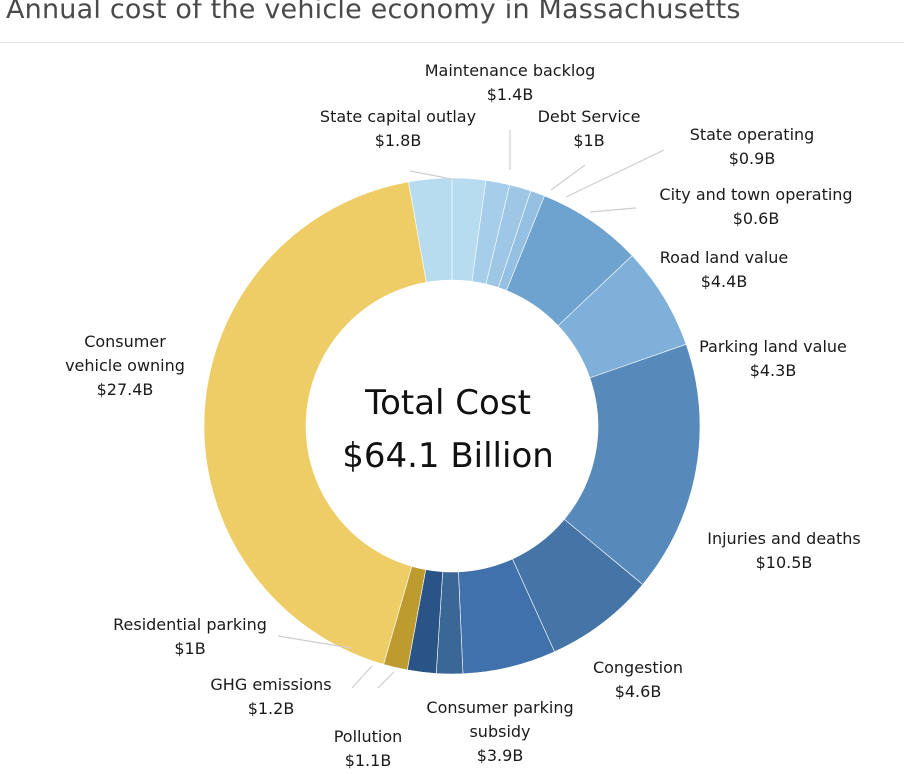 Image resolution: width=904 pixels, height=774 pixels. I want to click on label-consumer-parking-subsidy: Consumer parking subsidy $3.9B, so click(499, 731).